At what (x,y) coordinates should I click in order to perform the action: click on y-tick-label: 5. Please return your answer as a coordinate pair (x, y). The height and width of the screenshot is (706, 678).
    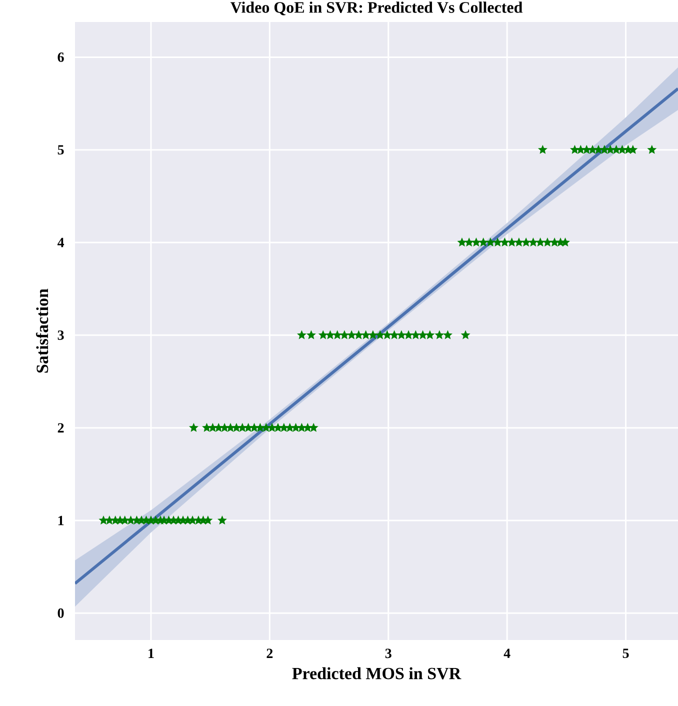
    Looking at the image, I should click on (61, 150).